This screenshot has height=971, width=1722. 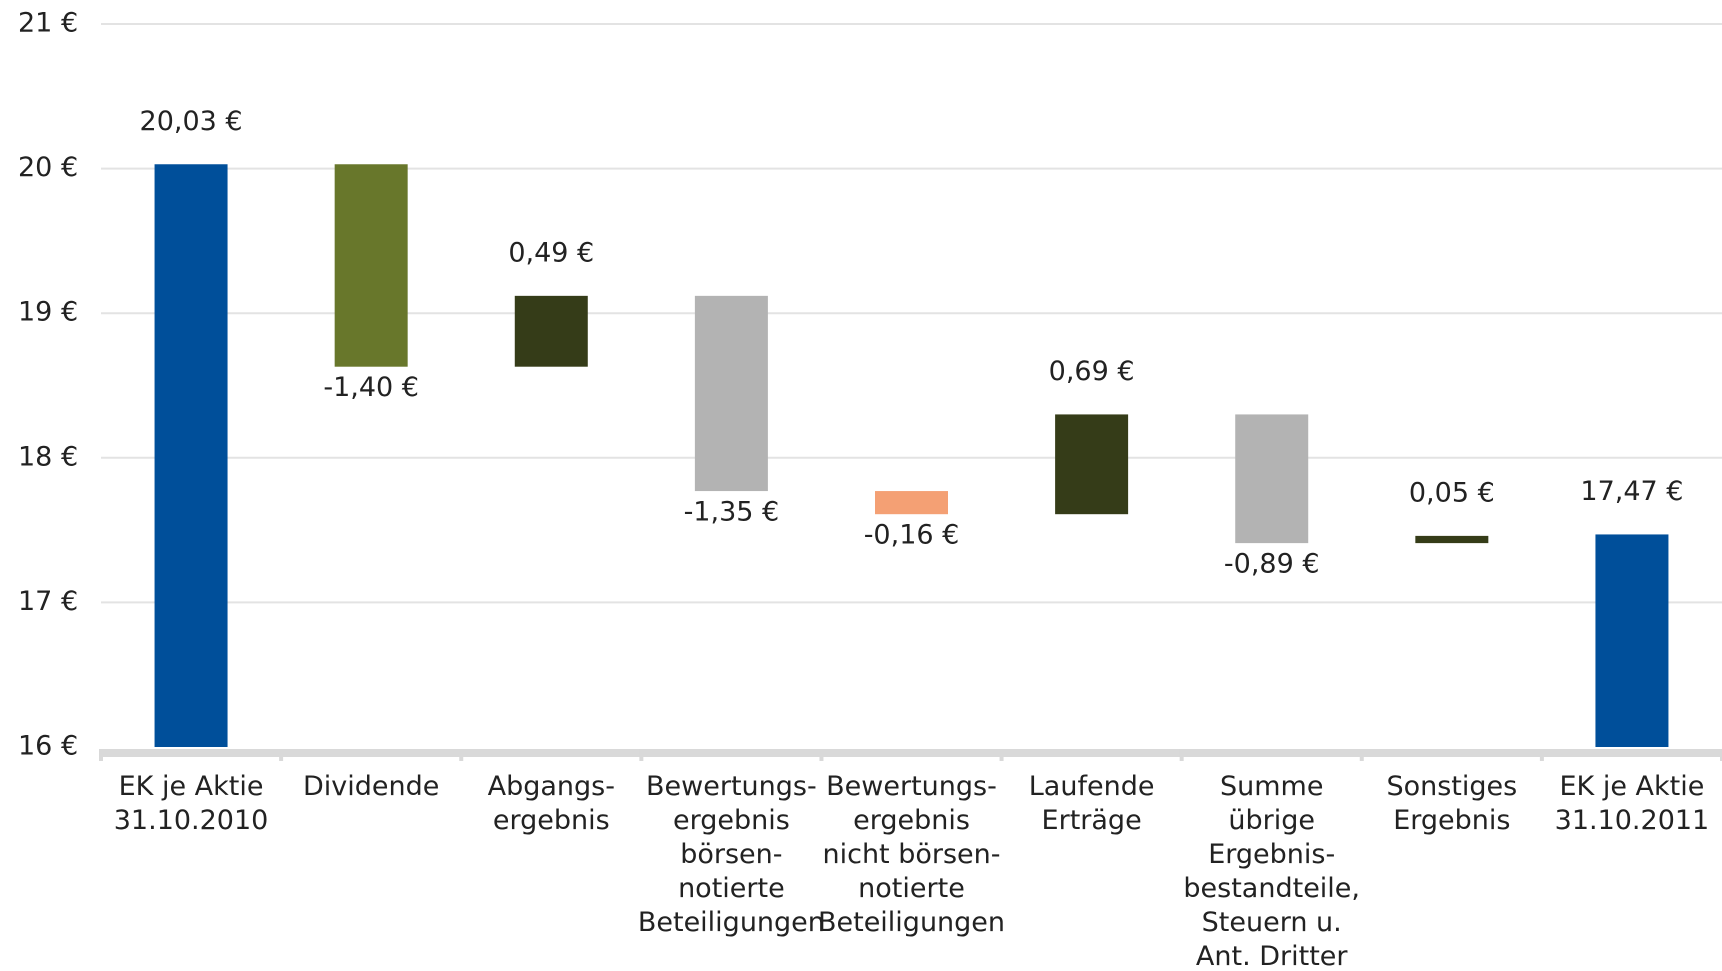 What do you see at coordinates (48, 167) in the screenshot?
I see `y-tick-label: 20 €` at bounding box center [48, 167].